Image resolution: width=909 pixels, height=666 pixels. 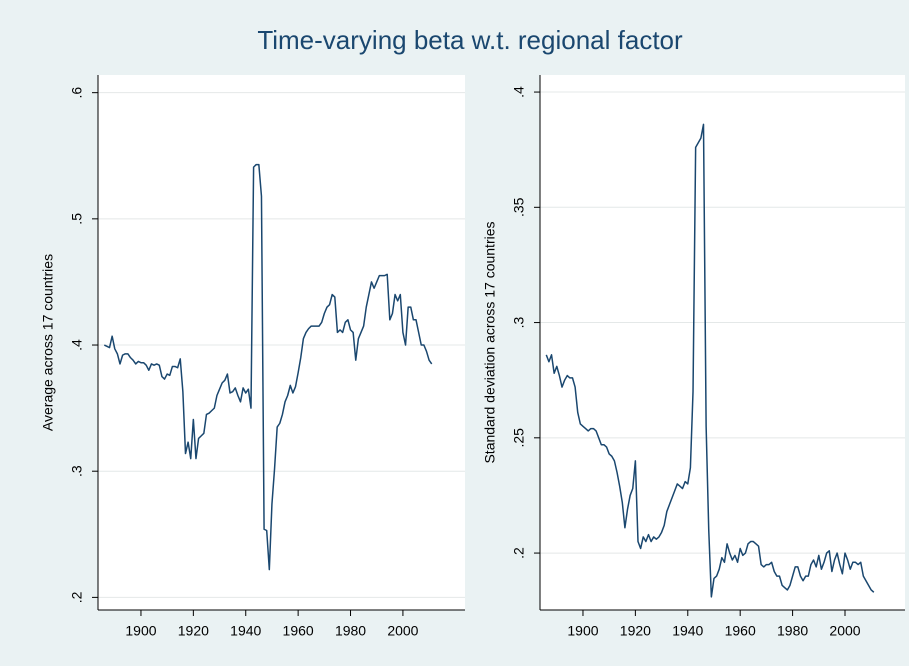 What do you see at coordinates (519, 438) in the screenshot?
I see `y-tick-label: .25` at bounding box center [519, 438].